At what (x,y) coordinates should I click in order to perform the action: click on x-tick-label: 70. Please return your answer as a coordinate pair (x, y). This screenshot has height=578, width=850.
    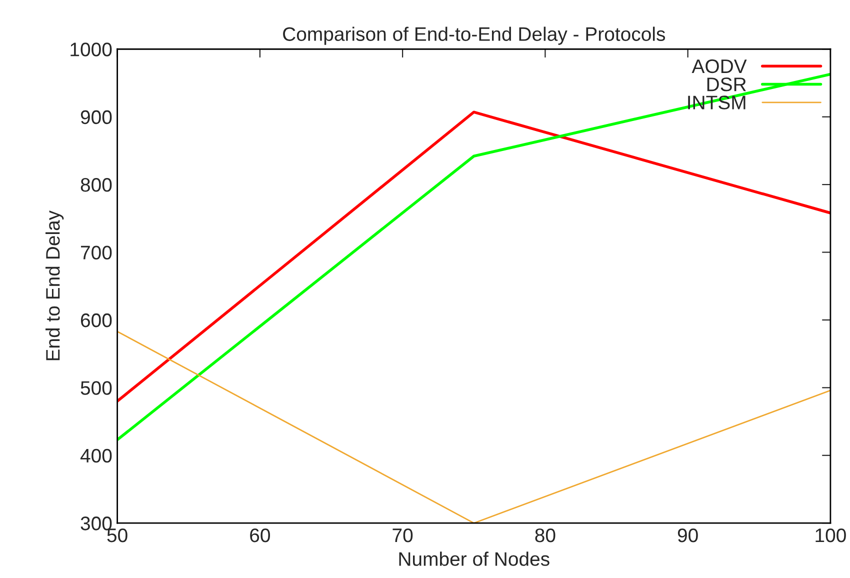
    Looking at the image, I should click on (402, 535).